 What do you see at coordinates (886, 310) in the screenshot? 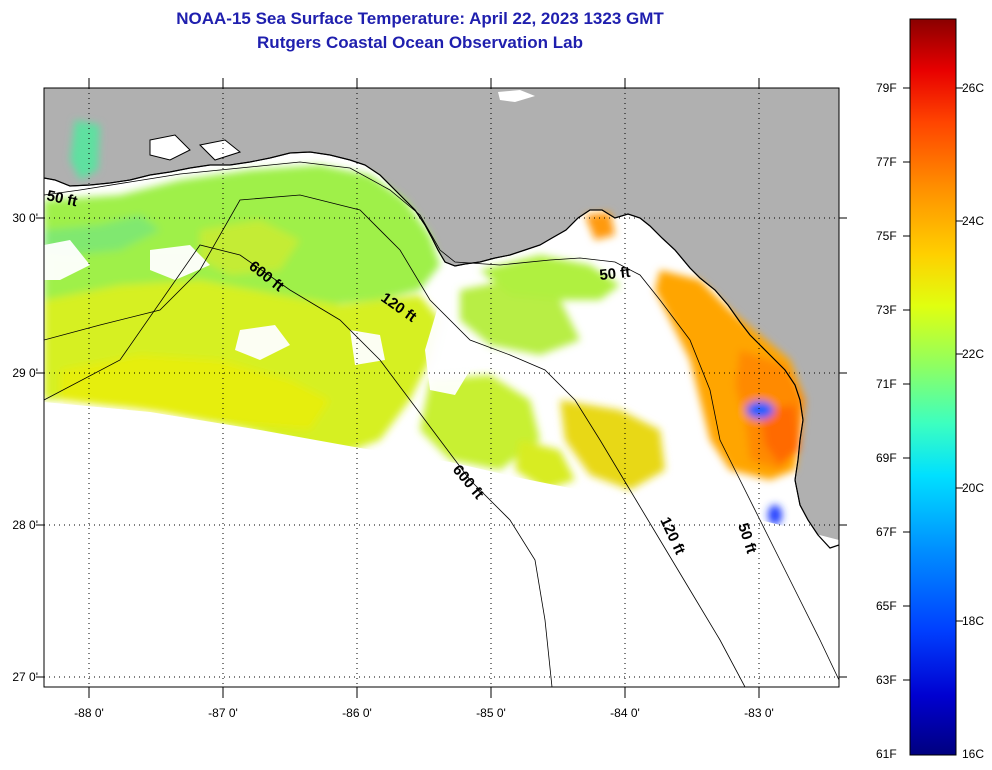
I see `colorbar-label-73f: 73F` at bounding box center [886, 310].